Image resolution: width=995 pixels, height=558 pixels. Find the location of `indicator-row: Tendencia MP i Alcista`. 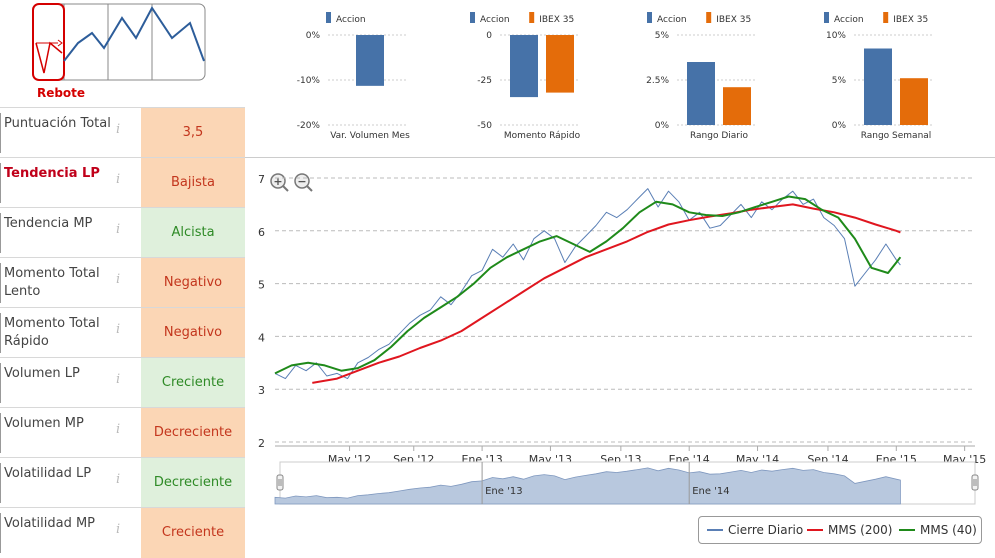

indicator-row: Tendencia MP i Alcista is located at coordinates (122, 232).